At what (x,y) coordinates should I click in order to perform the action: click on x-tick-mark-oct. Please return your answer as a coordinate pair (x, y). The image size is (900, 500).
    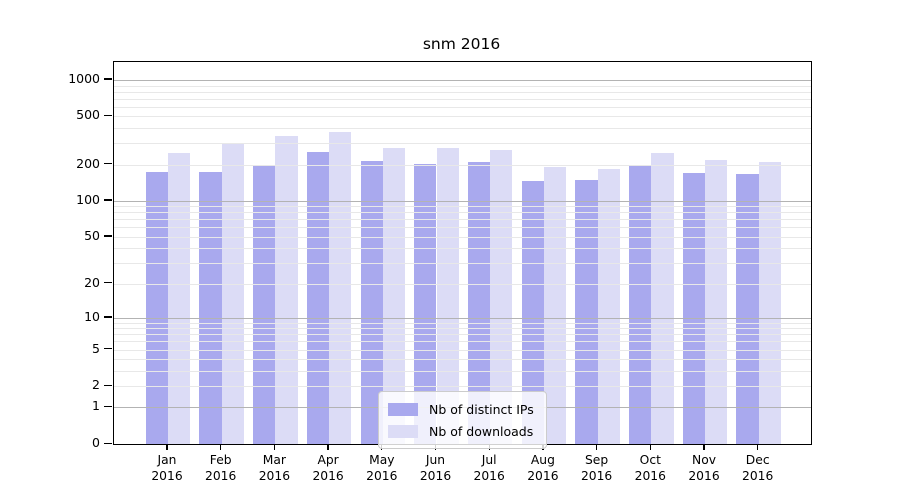
    Looking at the image, I should click on (650, 447).